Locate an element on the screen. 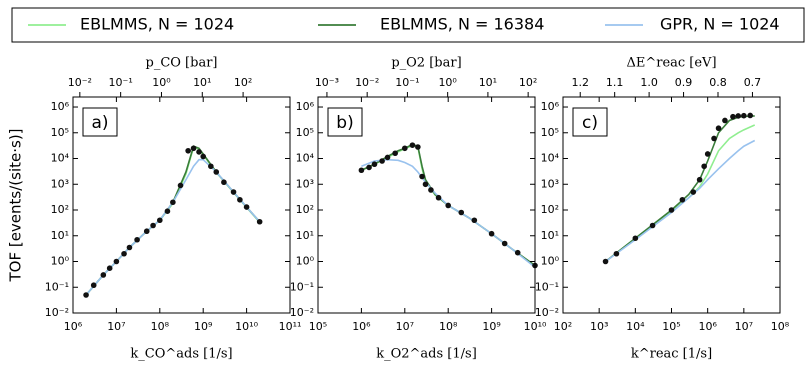 This screenshot has height=365, width=807. x2-tick-label: 0.9 is located at coordinates (684, 82).